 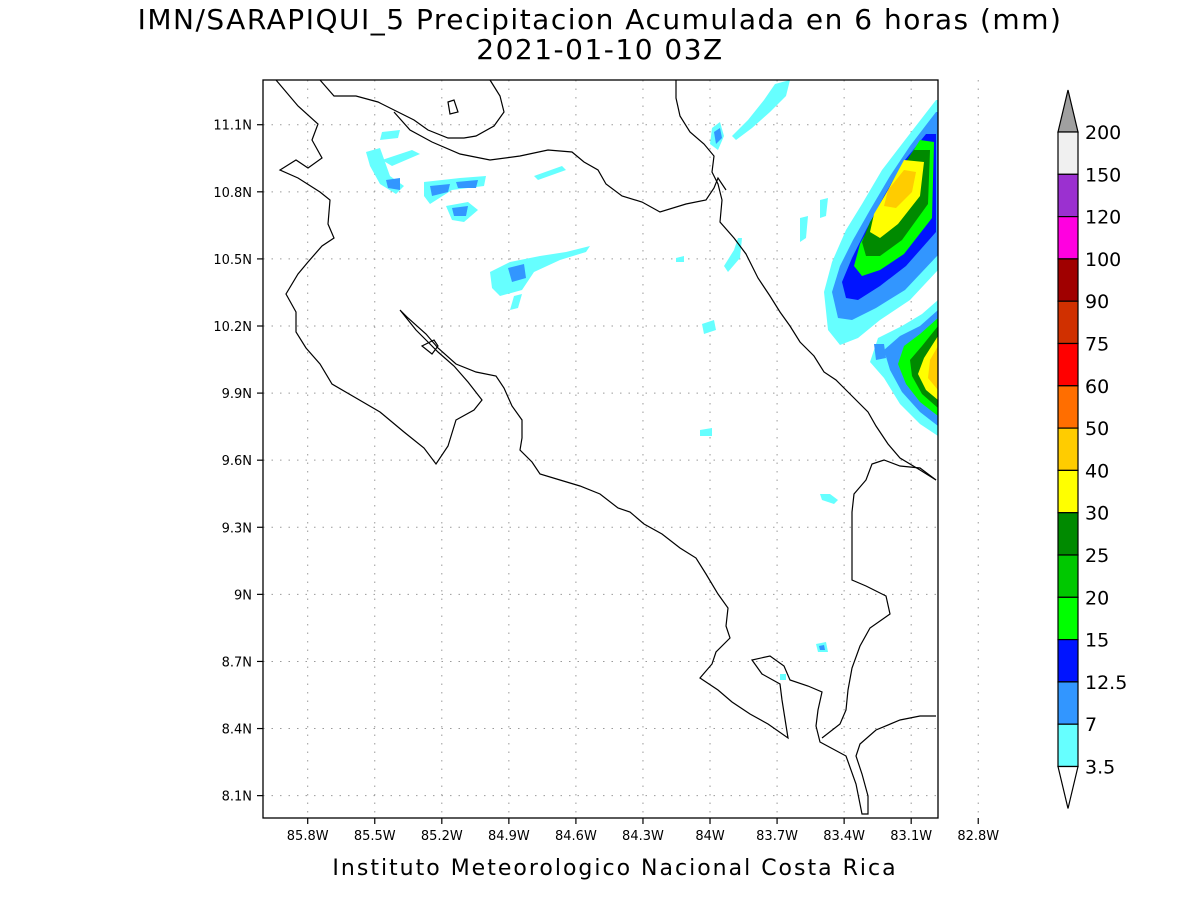 What do you see at coordinates (560, 162) in the screenshot?
I see `nicaragua-border-east` at bounding box center [560, 162].